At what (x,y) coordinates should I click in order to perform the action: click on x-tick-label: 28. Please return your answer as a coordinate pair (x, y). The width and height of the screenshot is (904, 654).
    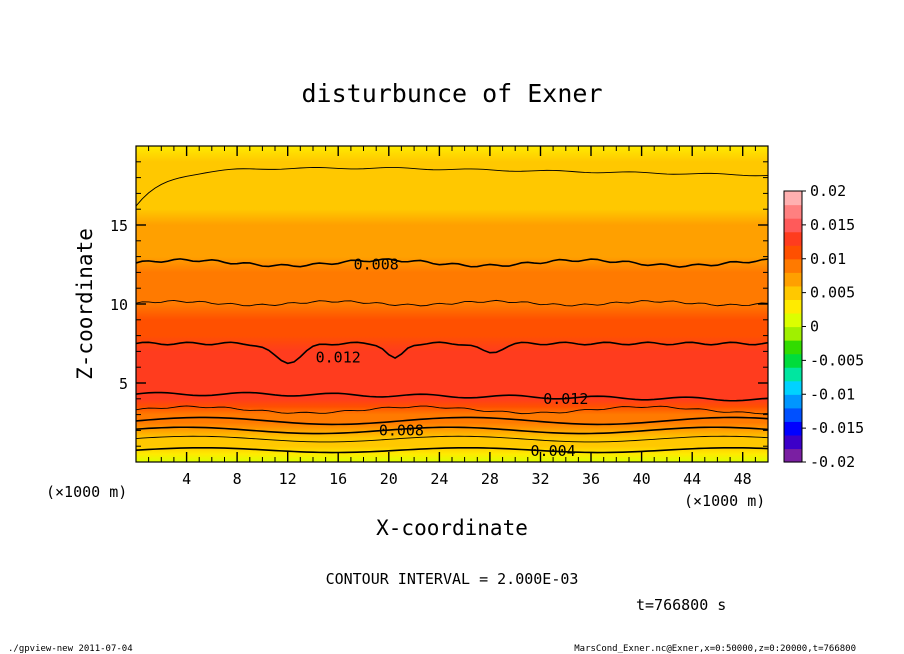
    Looking at the image, I should click on (490, 479).